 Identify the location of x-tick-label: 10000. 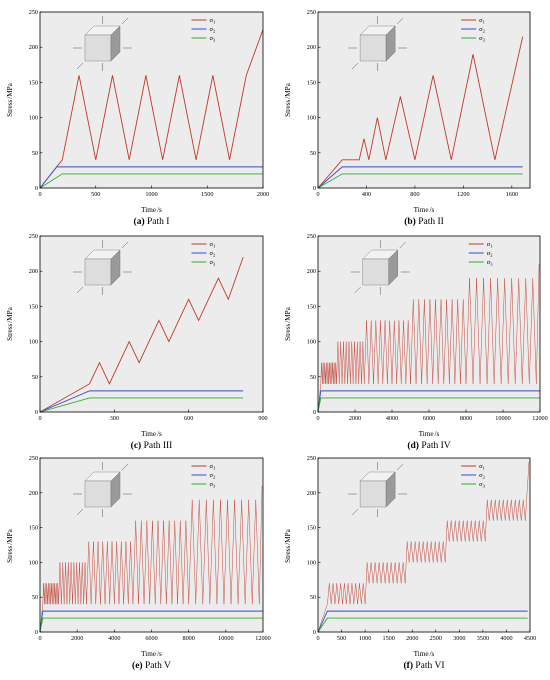
(502, 418).